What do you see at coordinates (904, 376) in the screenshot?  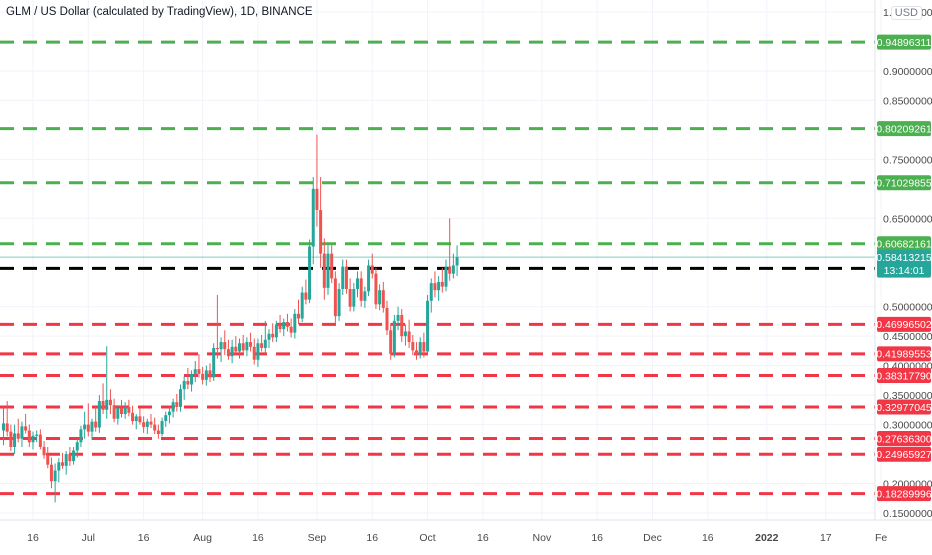 I see `level-price-tag-text: 0.38317790` at bounding box center [904, 376].